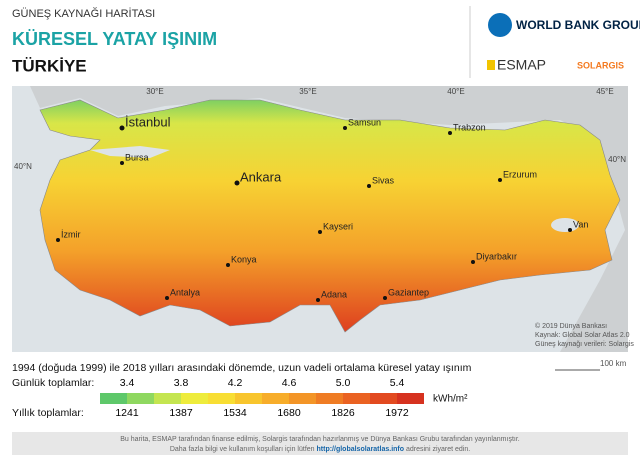  Describe the element at coordinates (520, 174) in the screenshot. I see `city-label: Erzurum` at that location.